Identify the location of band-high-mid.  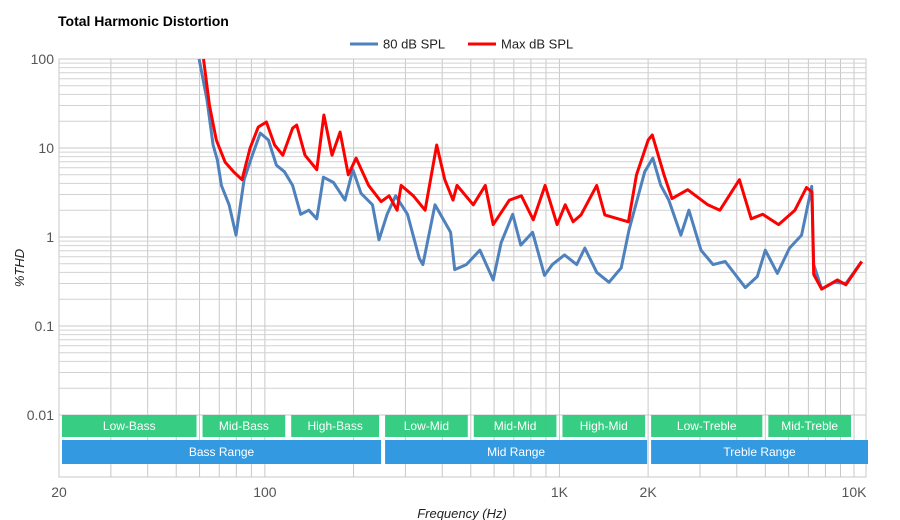
(604, 426).